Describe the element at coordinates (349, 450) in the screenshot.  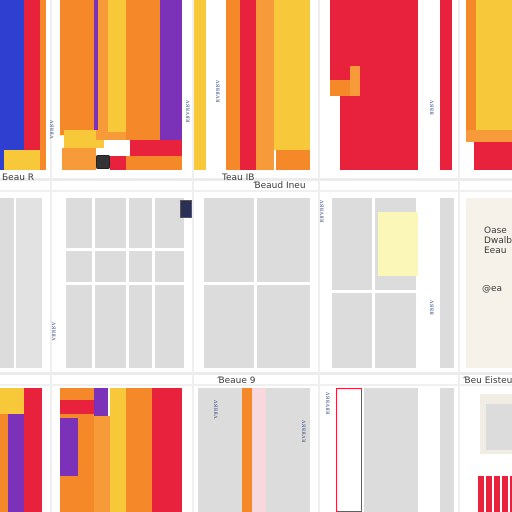
I see `selection-frame` at that location.